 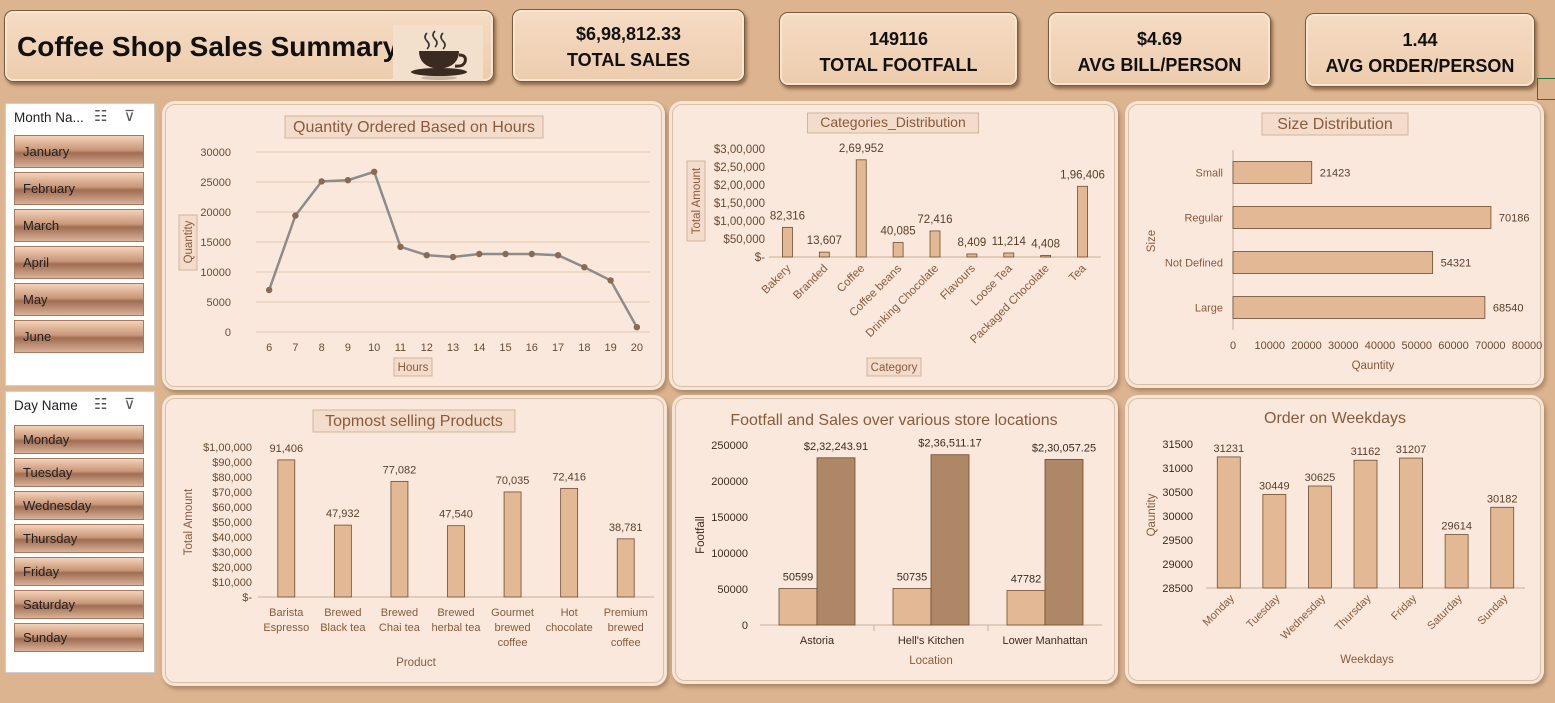 I want to click on data-label: $2,32,243.91, so click(x=836, y=447).